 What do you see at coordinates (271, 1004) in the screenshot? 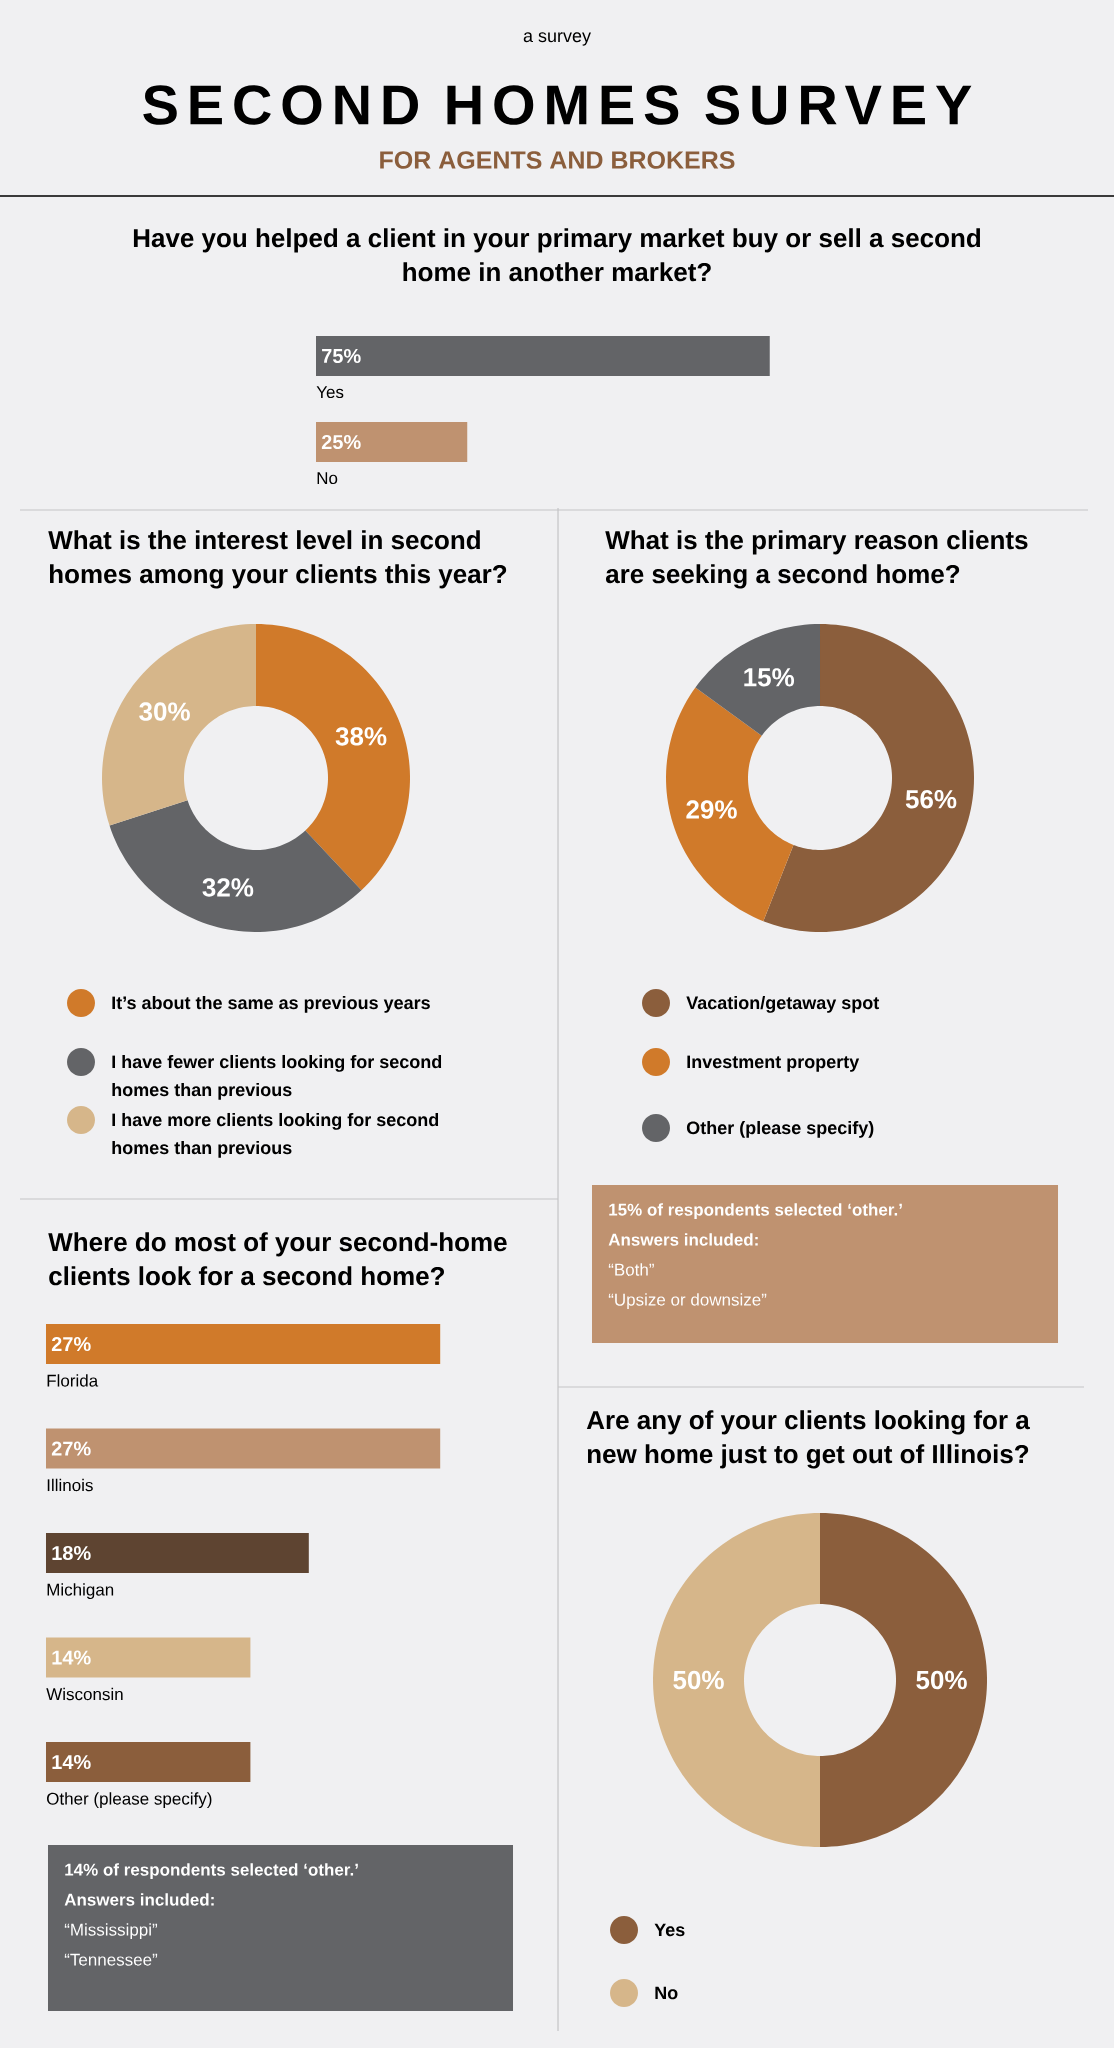
I see `legend-label: It’s about the same as previous years` at bounding box center [271, 1004].